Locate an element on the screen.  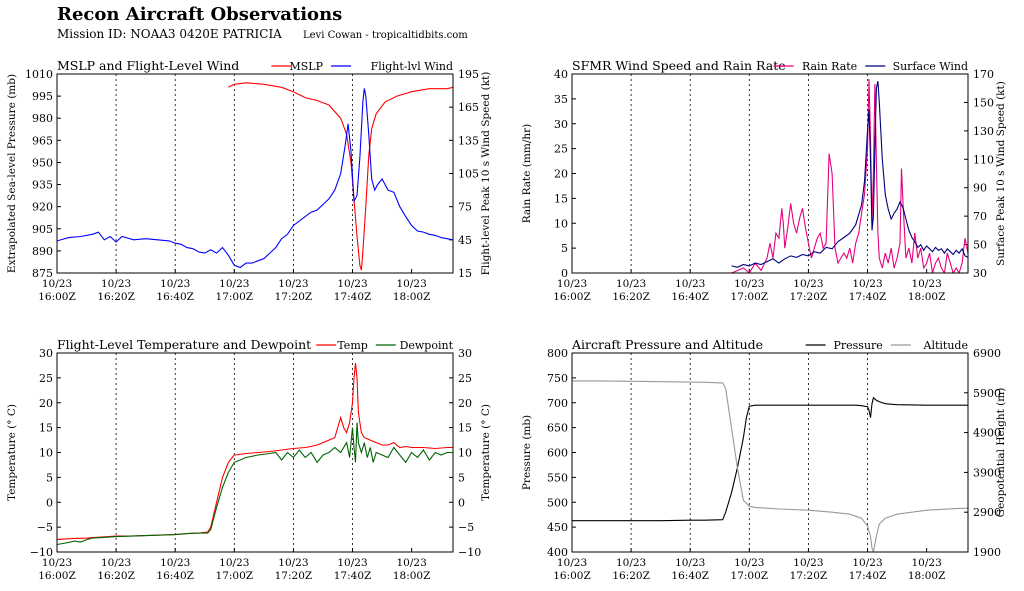
legend-label: Temp is located at coordinates (352, 345).